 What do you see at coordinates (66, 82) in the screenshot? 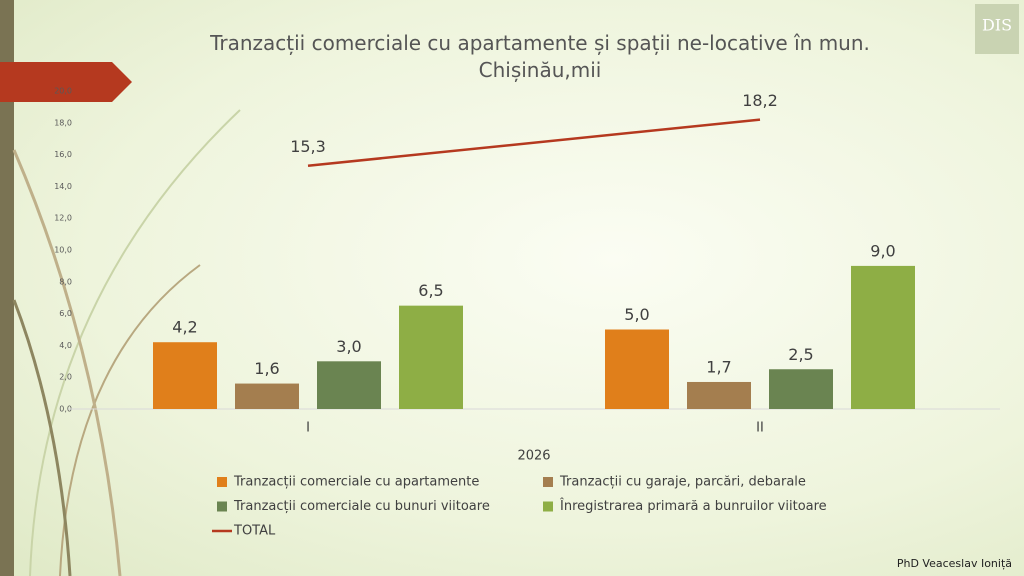
I see `red-arrow` at bounding box center [66, 82].